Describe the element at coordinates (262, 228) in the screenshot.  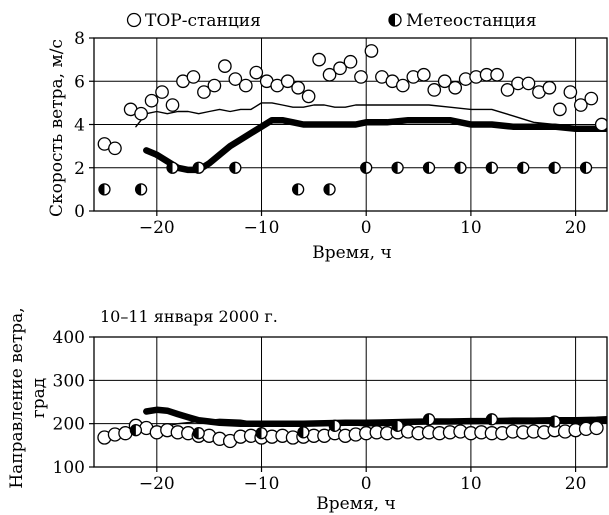
I see `wind-speed-x-tick-label: −10` at that location.